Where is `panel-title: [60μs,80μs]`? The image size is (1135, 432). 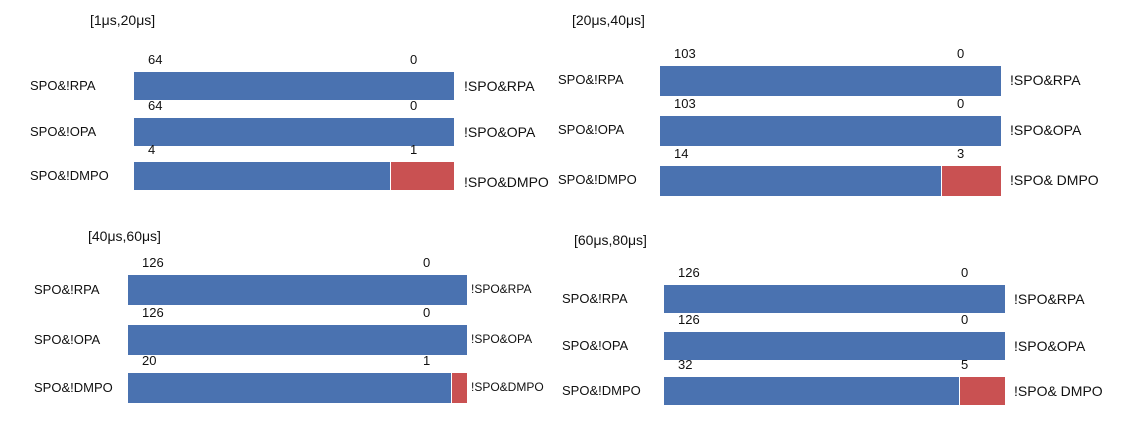
panel-title: [60μs,80μs] is located at coordinates (610, 240).